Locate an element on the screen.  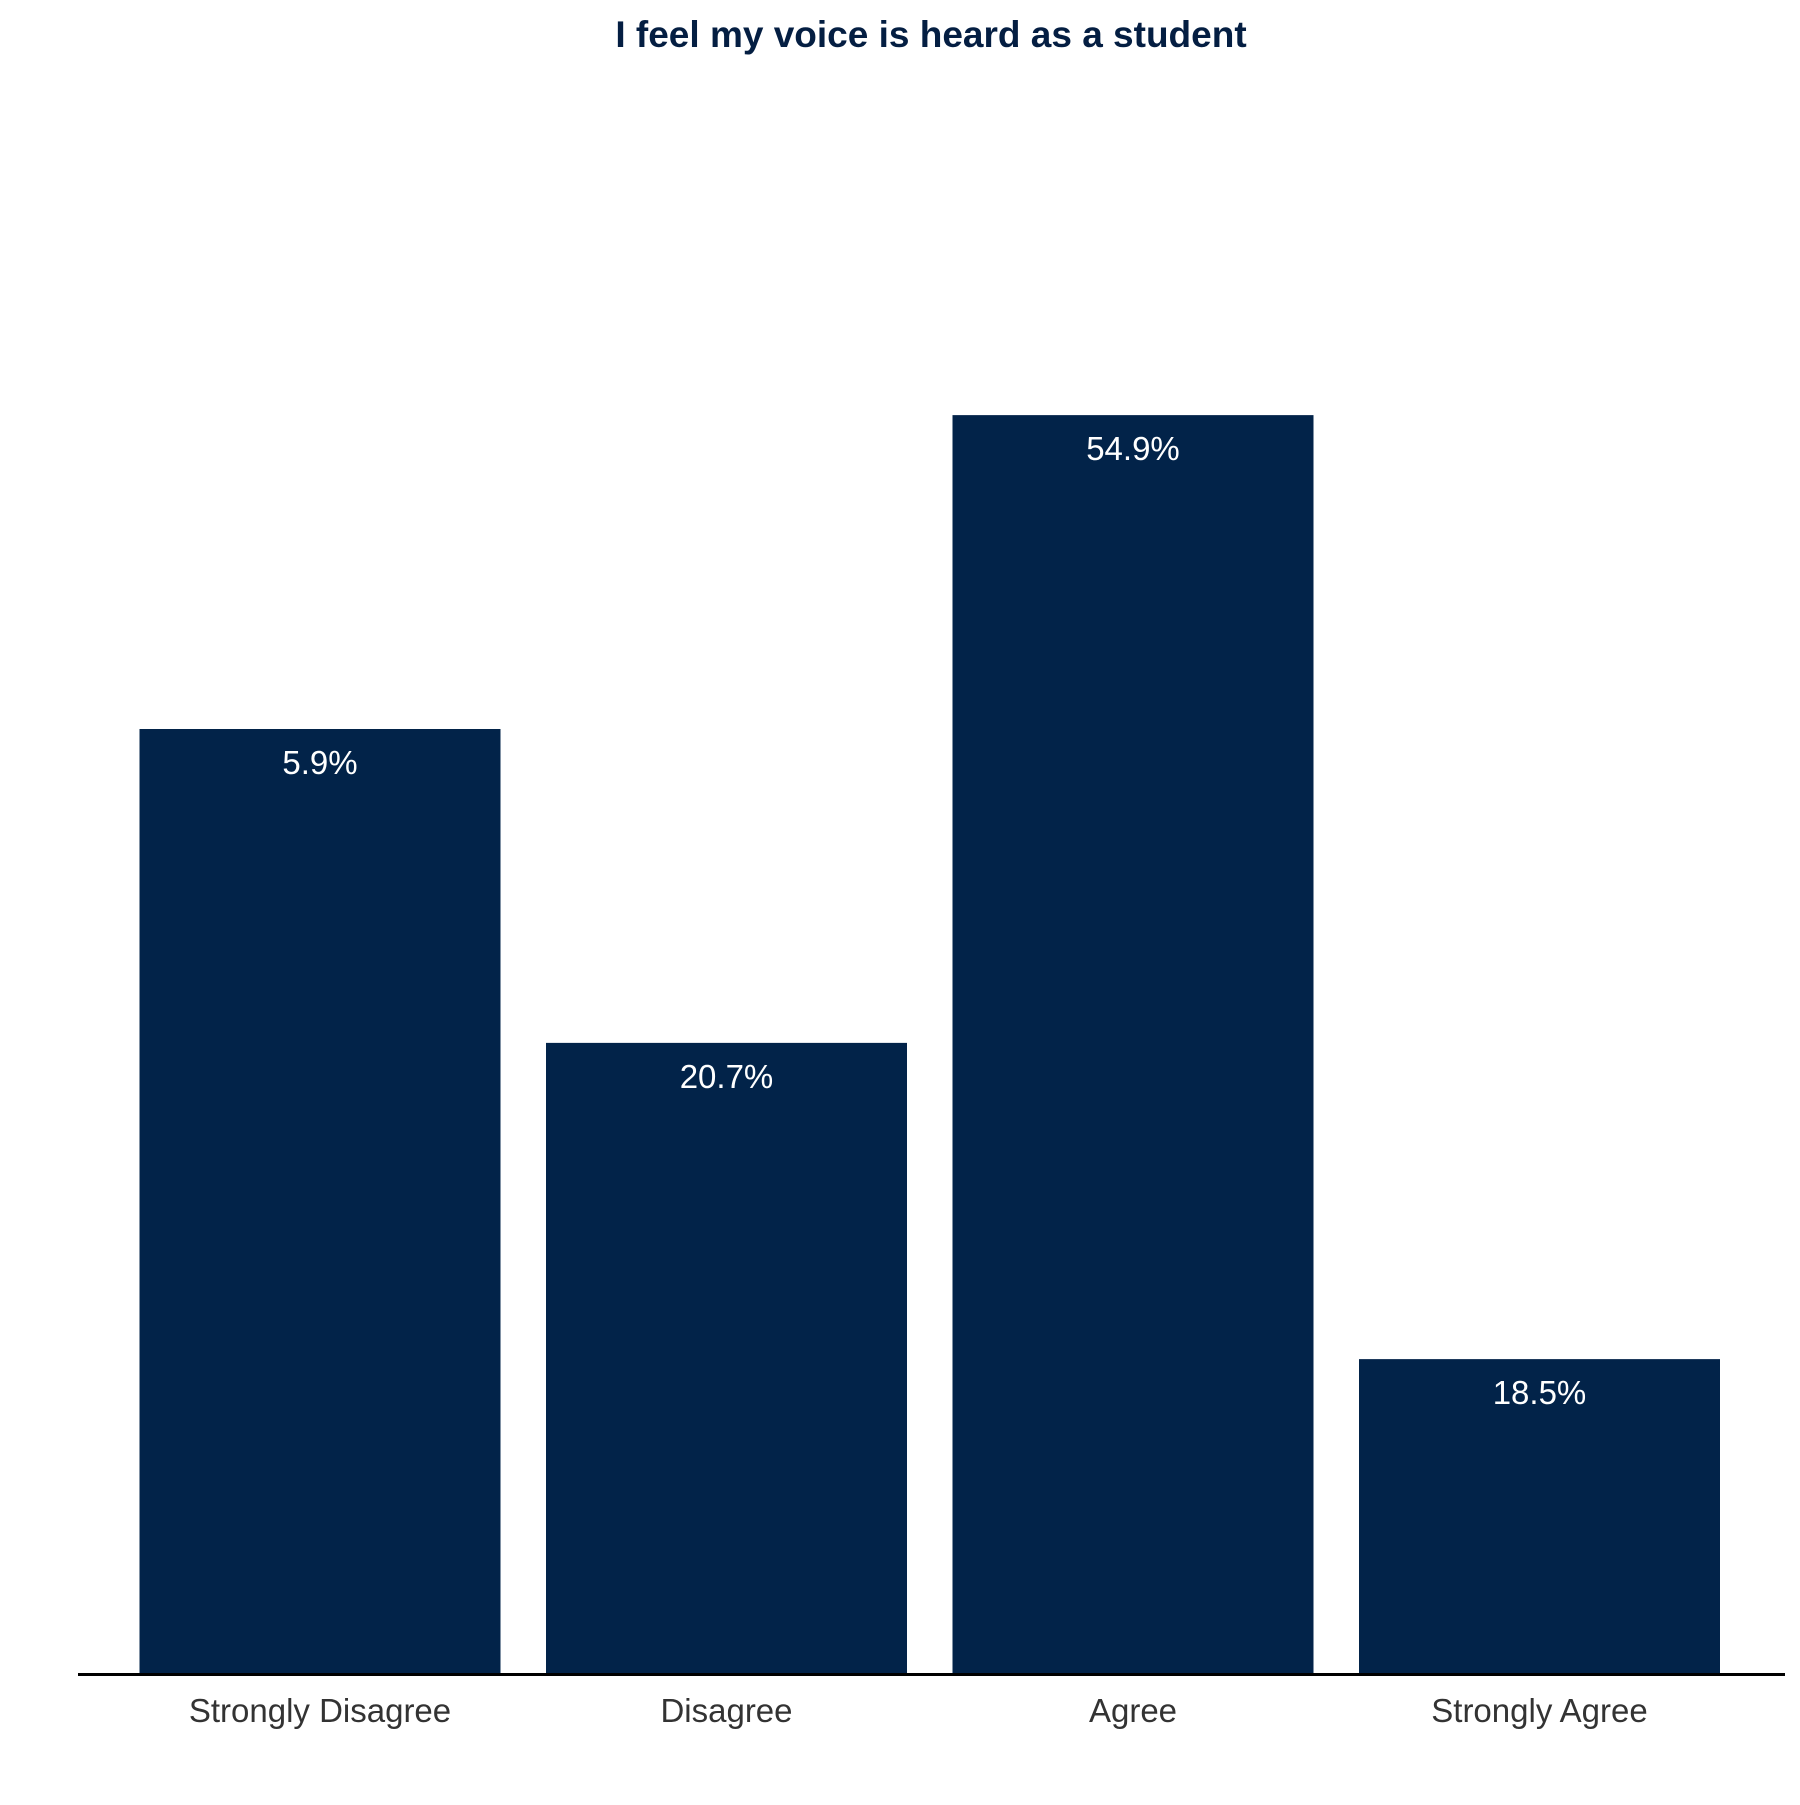
bar-strongly-disagree is located at coordinates (320, 1201).